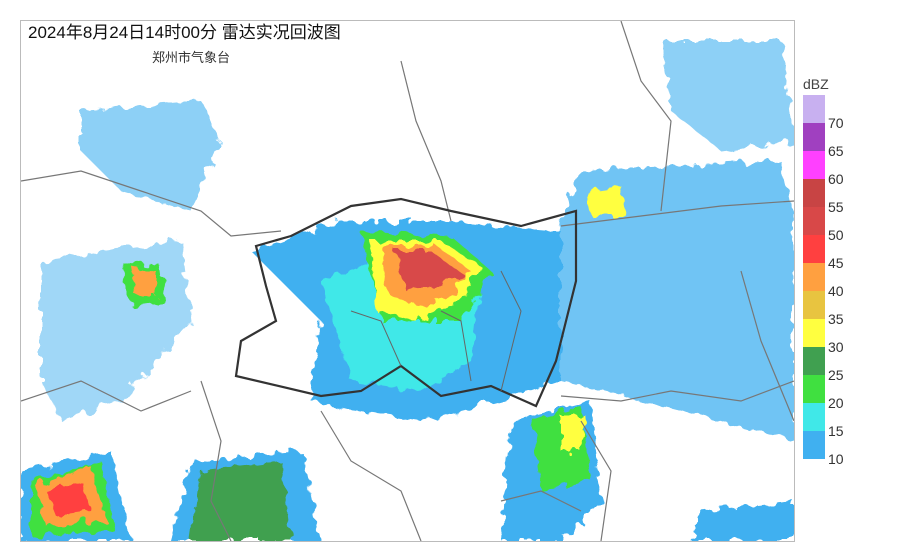 The height and width of the screenshot is (556, 900). Describe the element at coordinates (836, 235) in the screenshot. I see `legend-label: 50` at that location.